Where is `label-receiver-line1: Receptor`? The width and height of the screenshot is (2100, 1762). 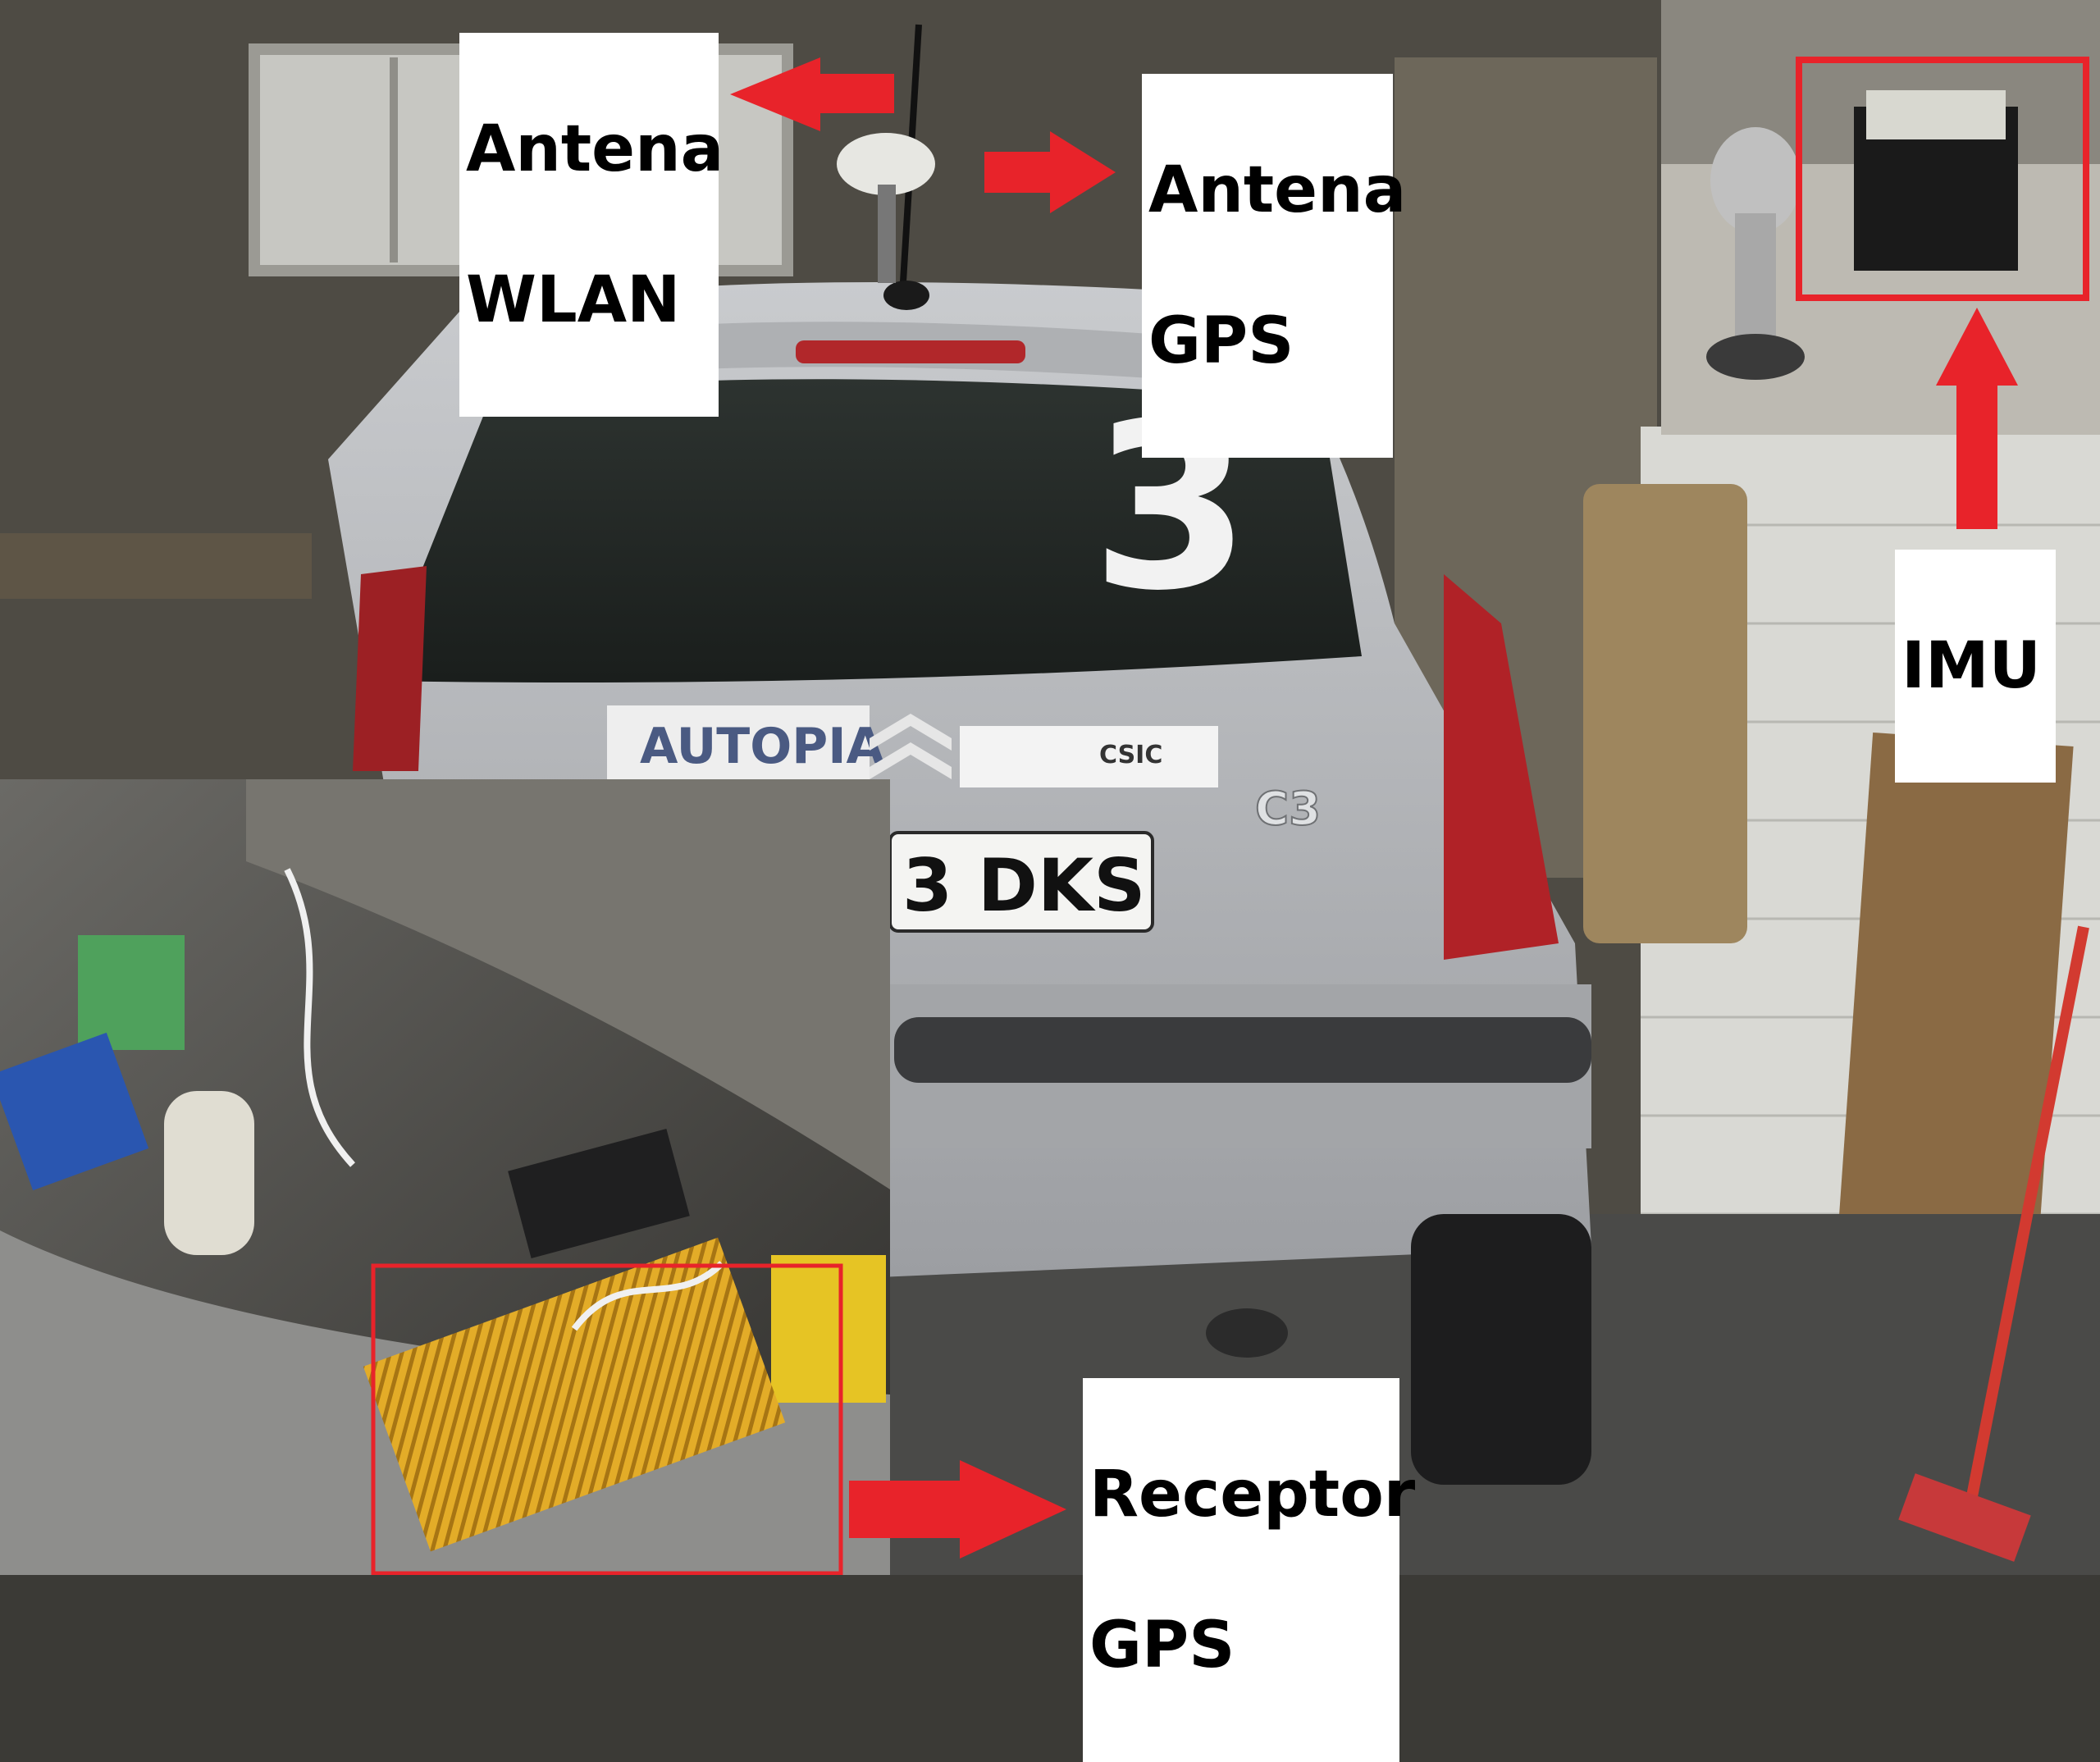 label-receiver-line1: Receptor is located at coordinates (1252, 1494).